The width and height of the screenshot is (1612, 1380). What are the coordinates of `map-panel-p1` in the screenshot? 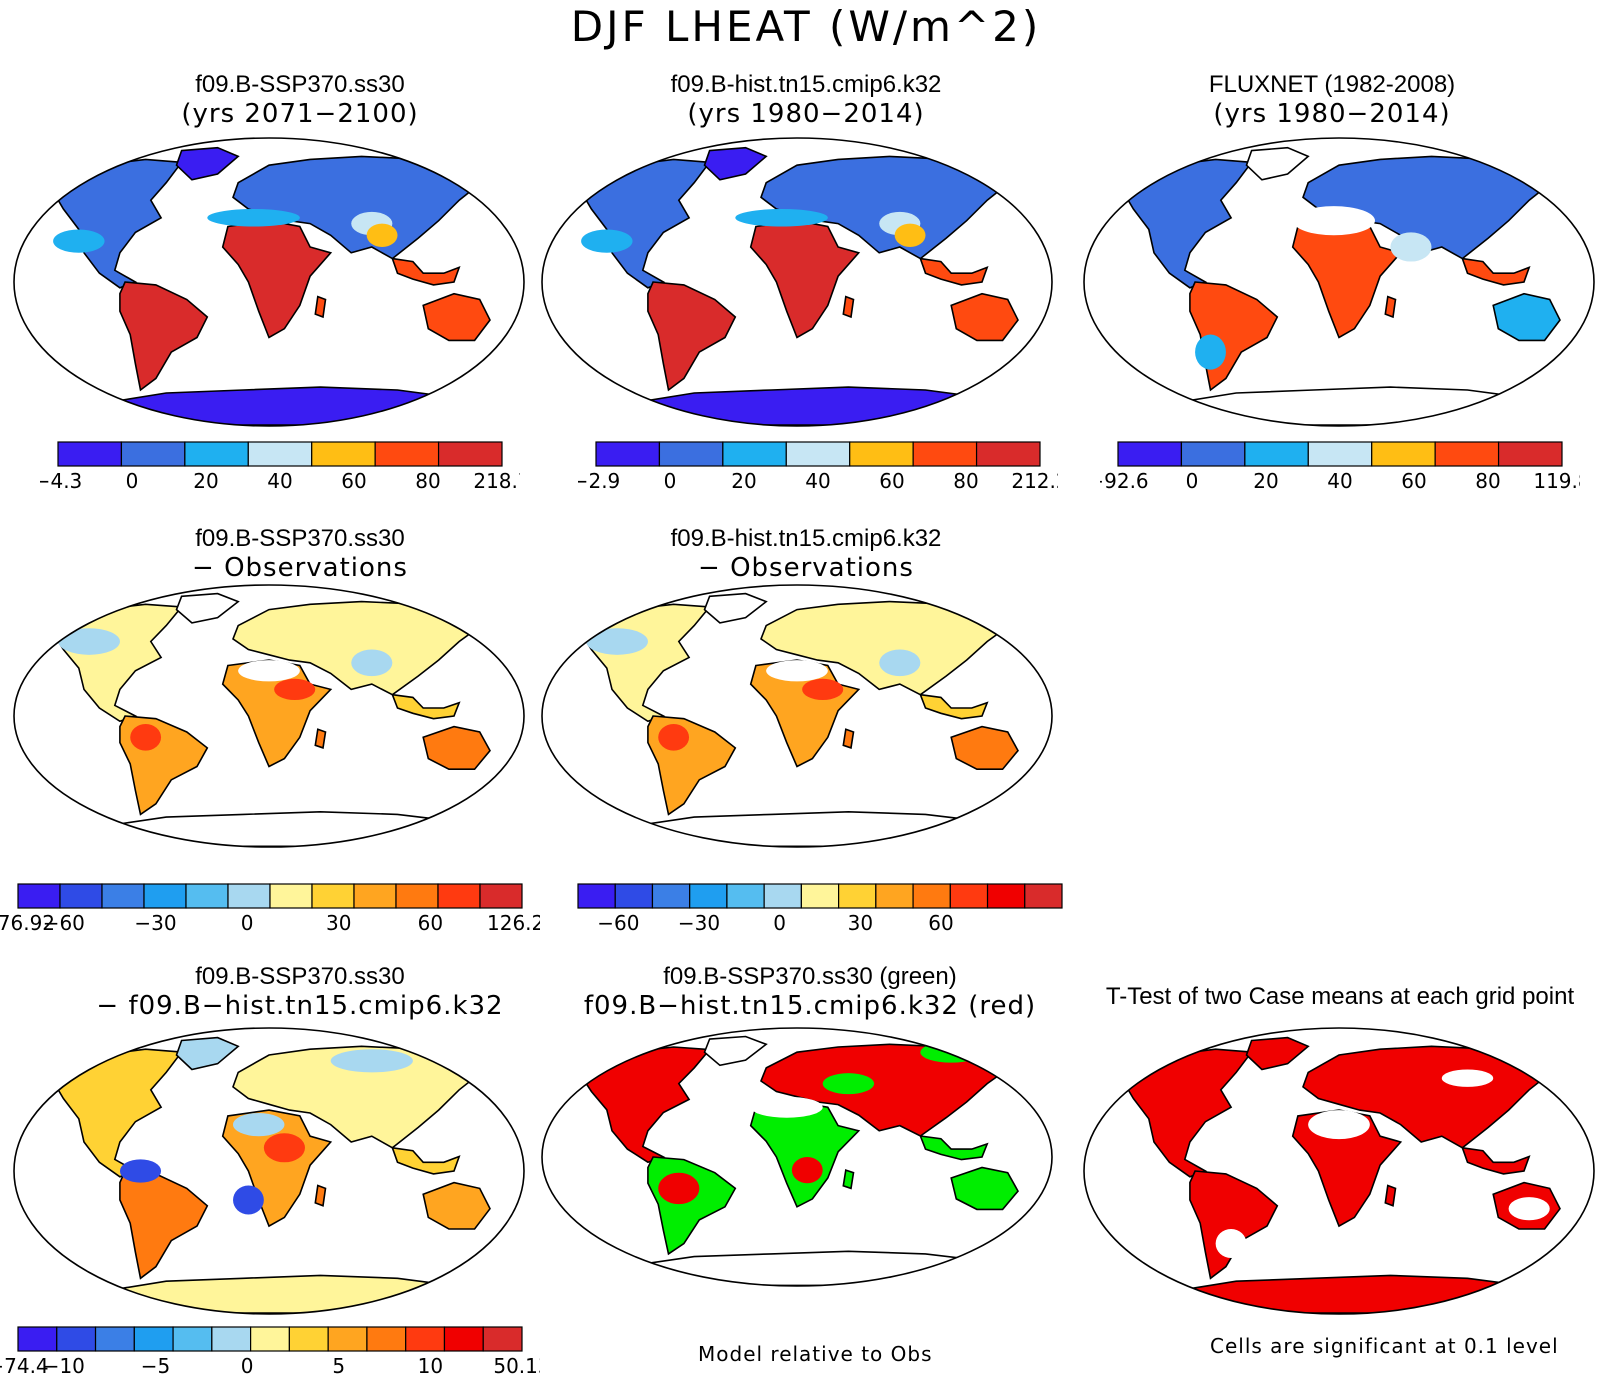 It's located at (269, 282).